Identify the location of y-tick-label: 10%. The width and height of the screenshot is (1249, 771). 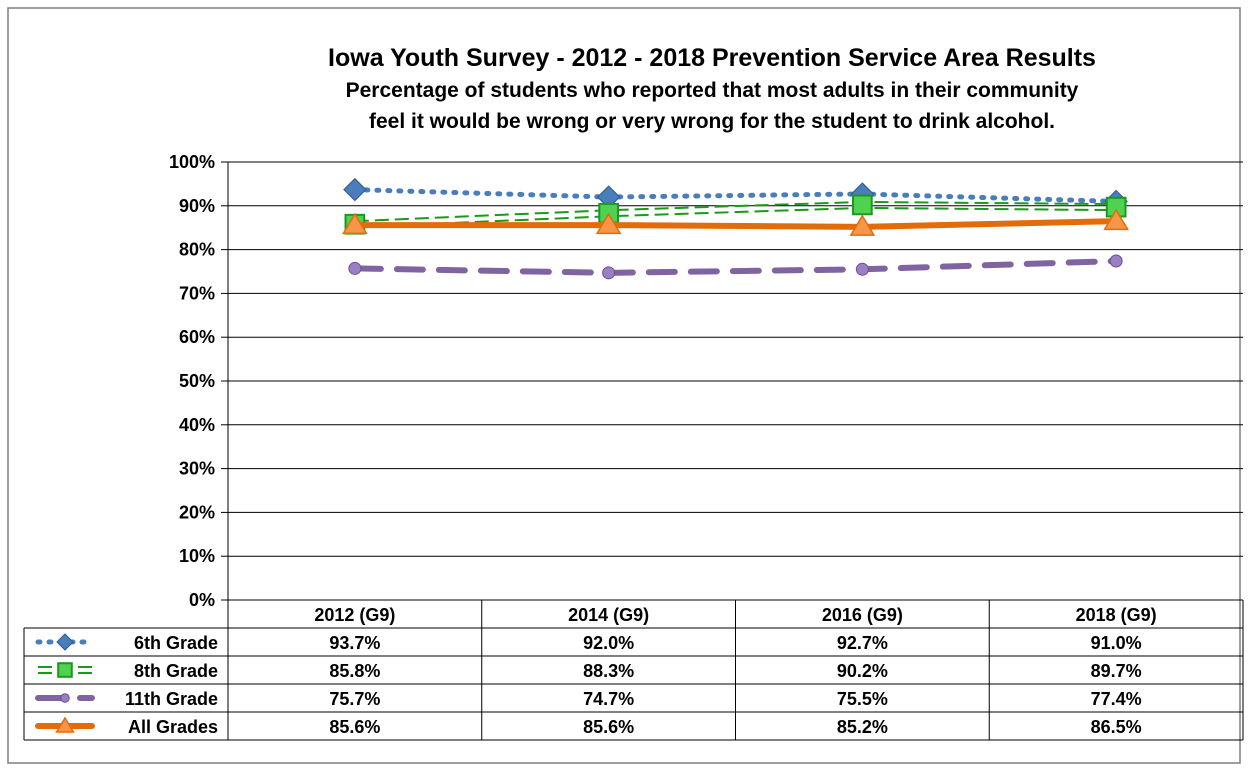
(197, 556).